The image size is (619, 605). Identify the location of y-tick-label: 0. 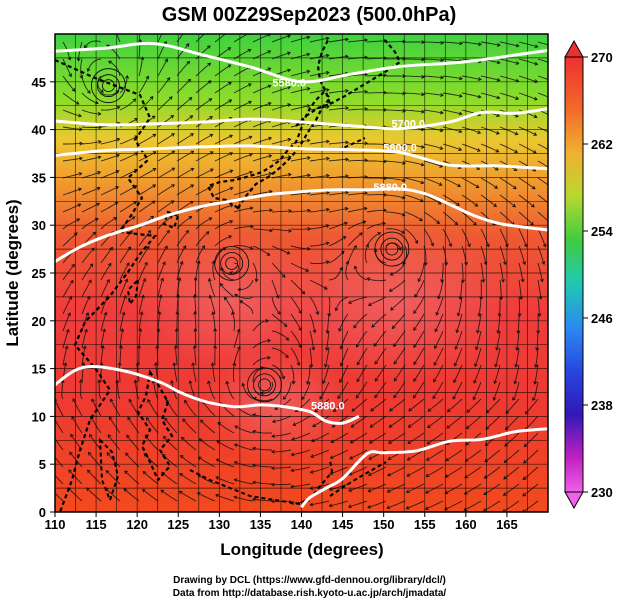
(42, 512).